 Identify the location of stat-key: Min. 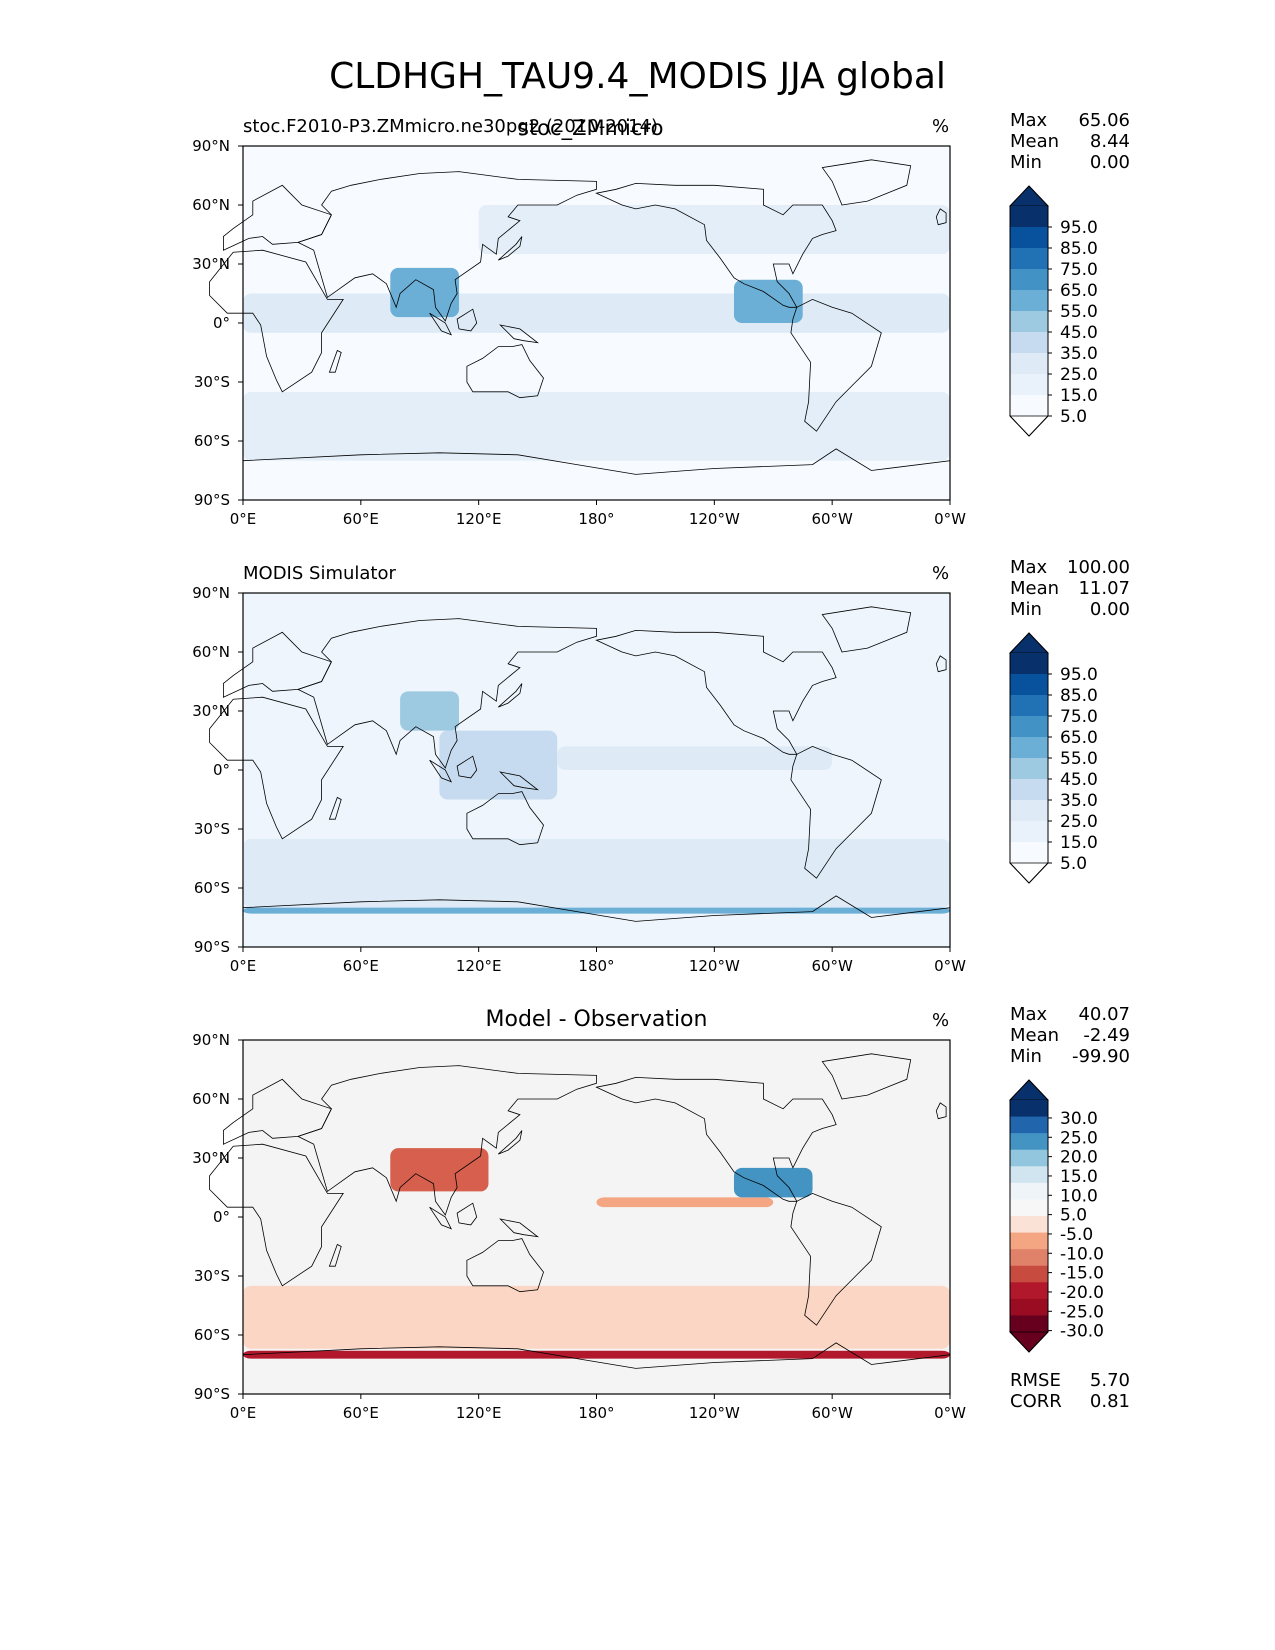
(1026, 1056).